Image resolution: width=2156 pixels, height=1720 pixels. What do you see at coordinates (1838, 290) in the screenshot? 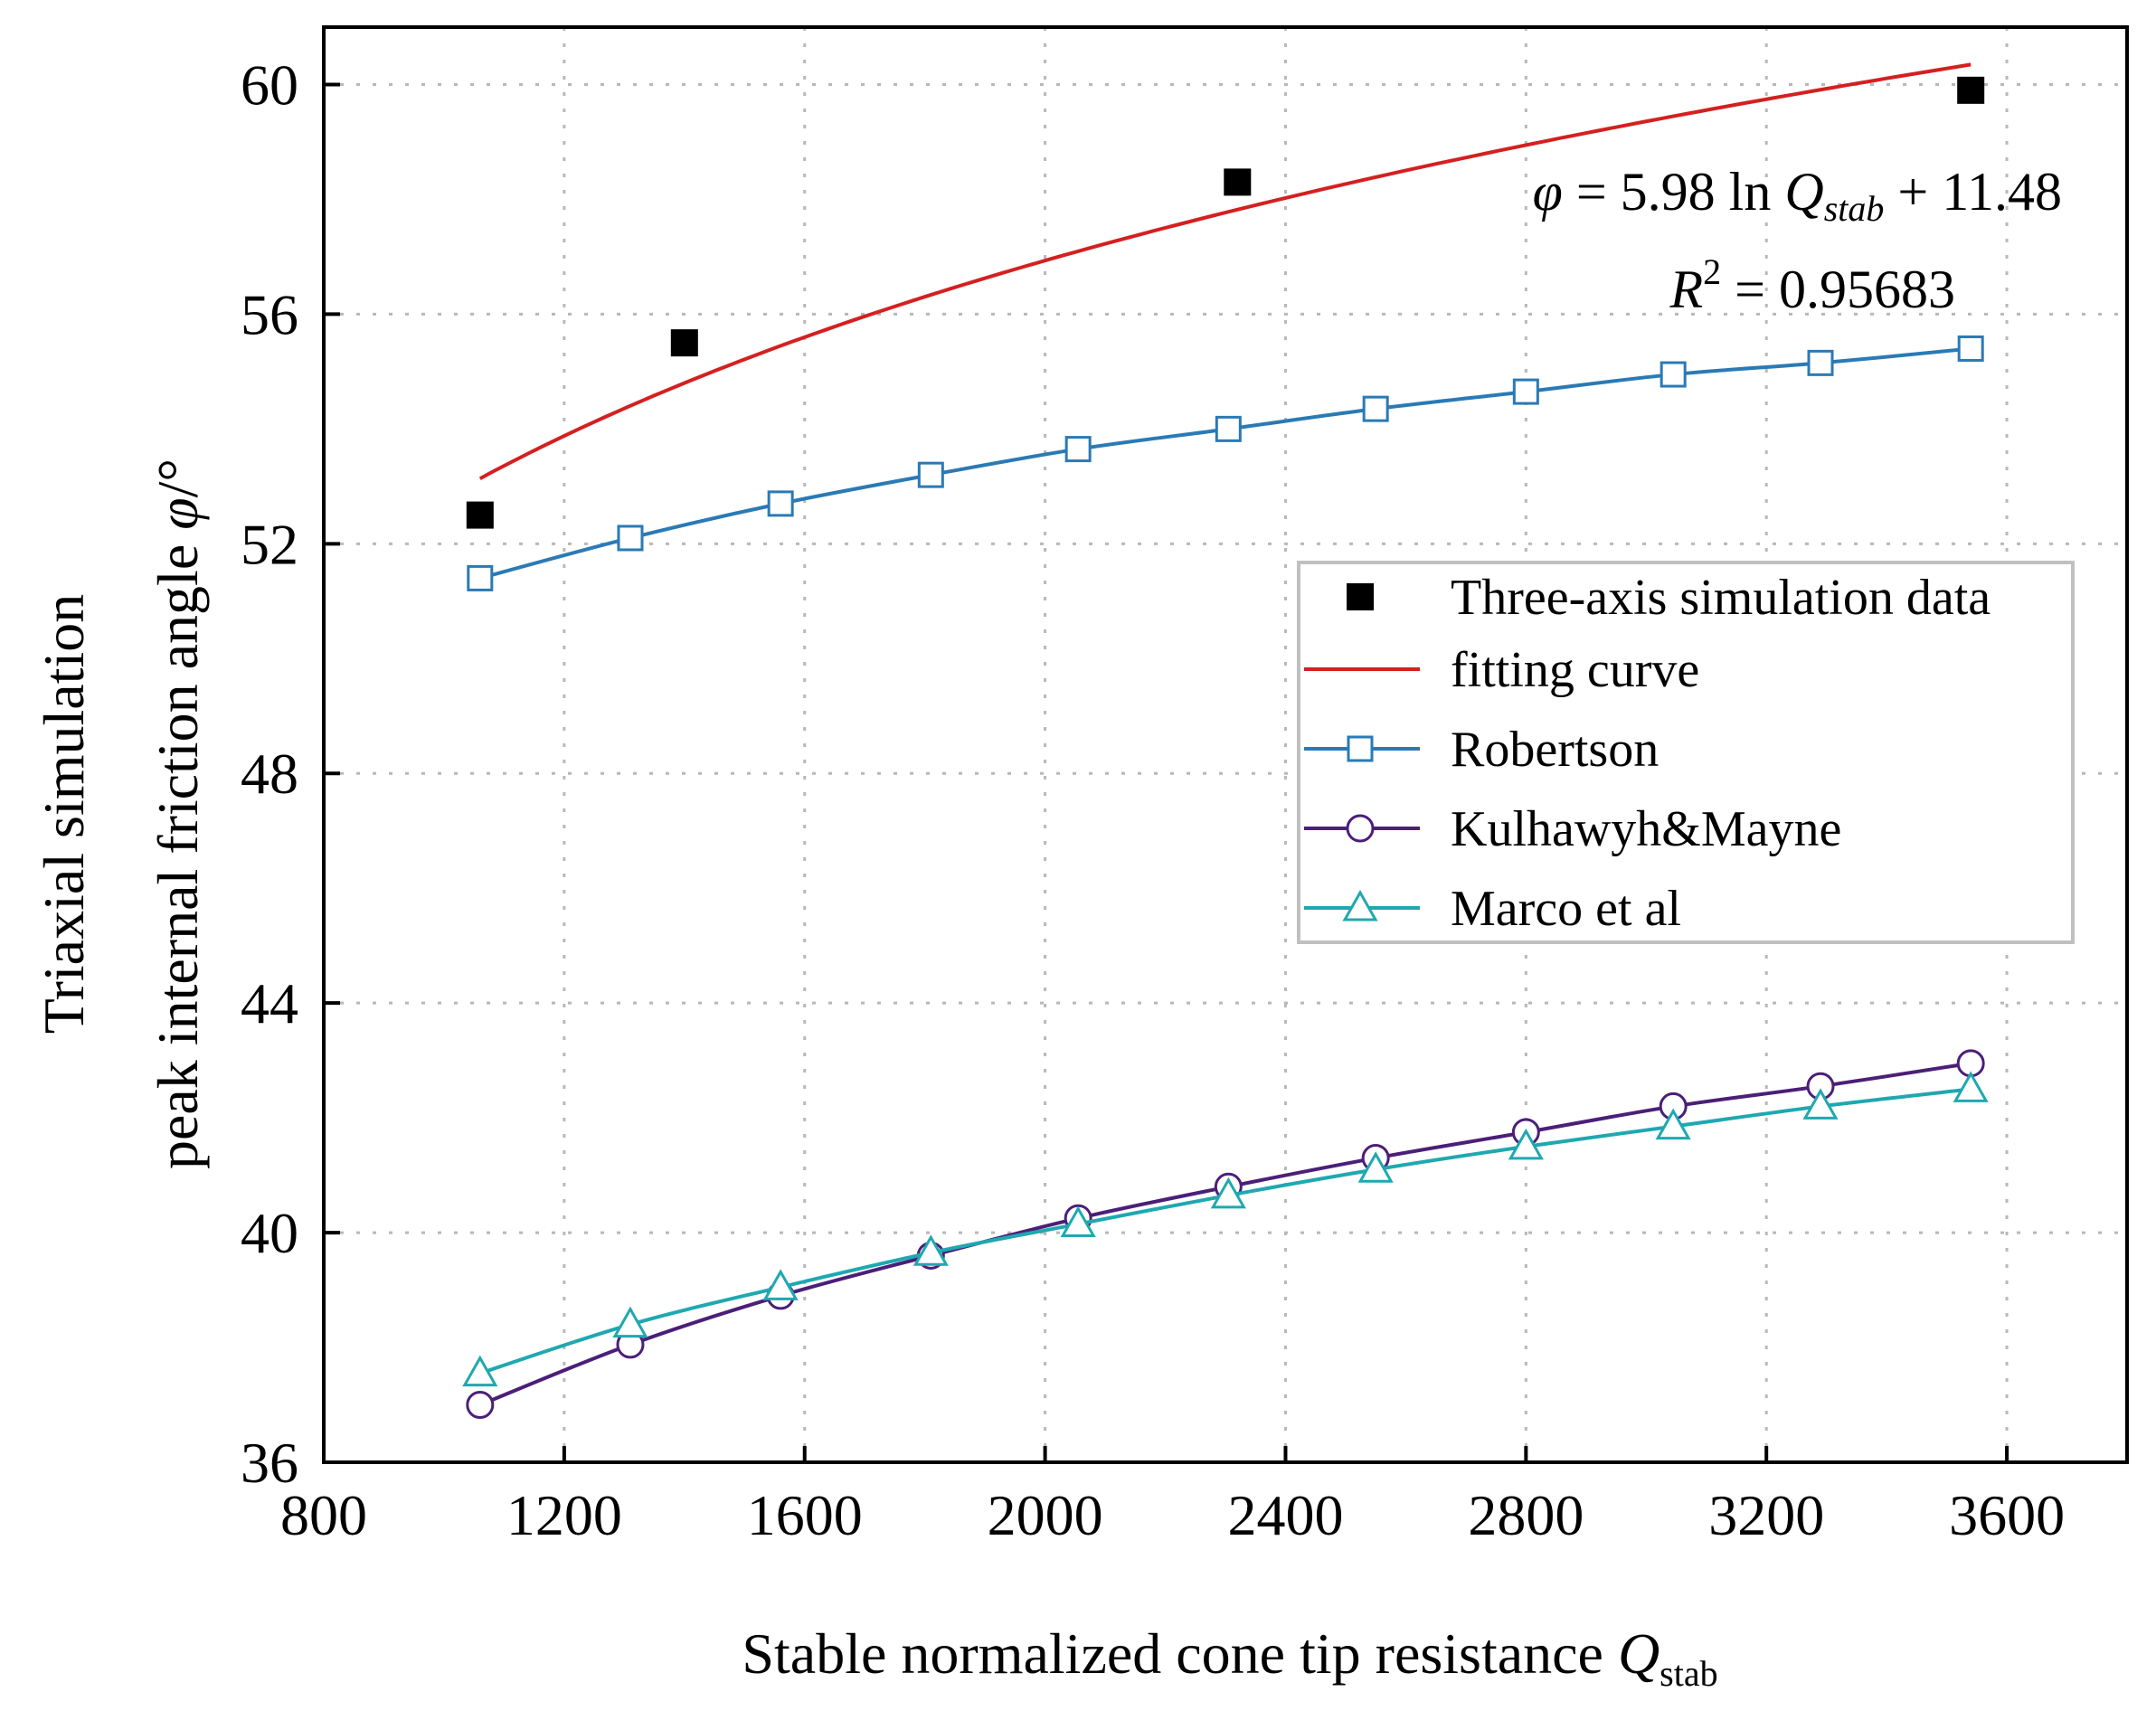
I see `r-squared-value: = 0.95683` at bounding box center [1838, 290].